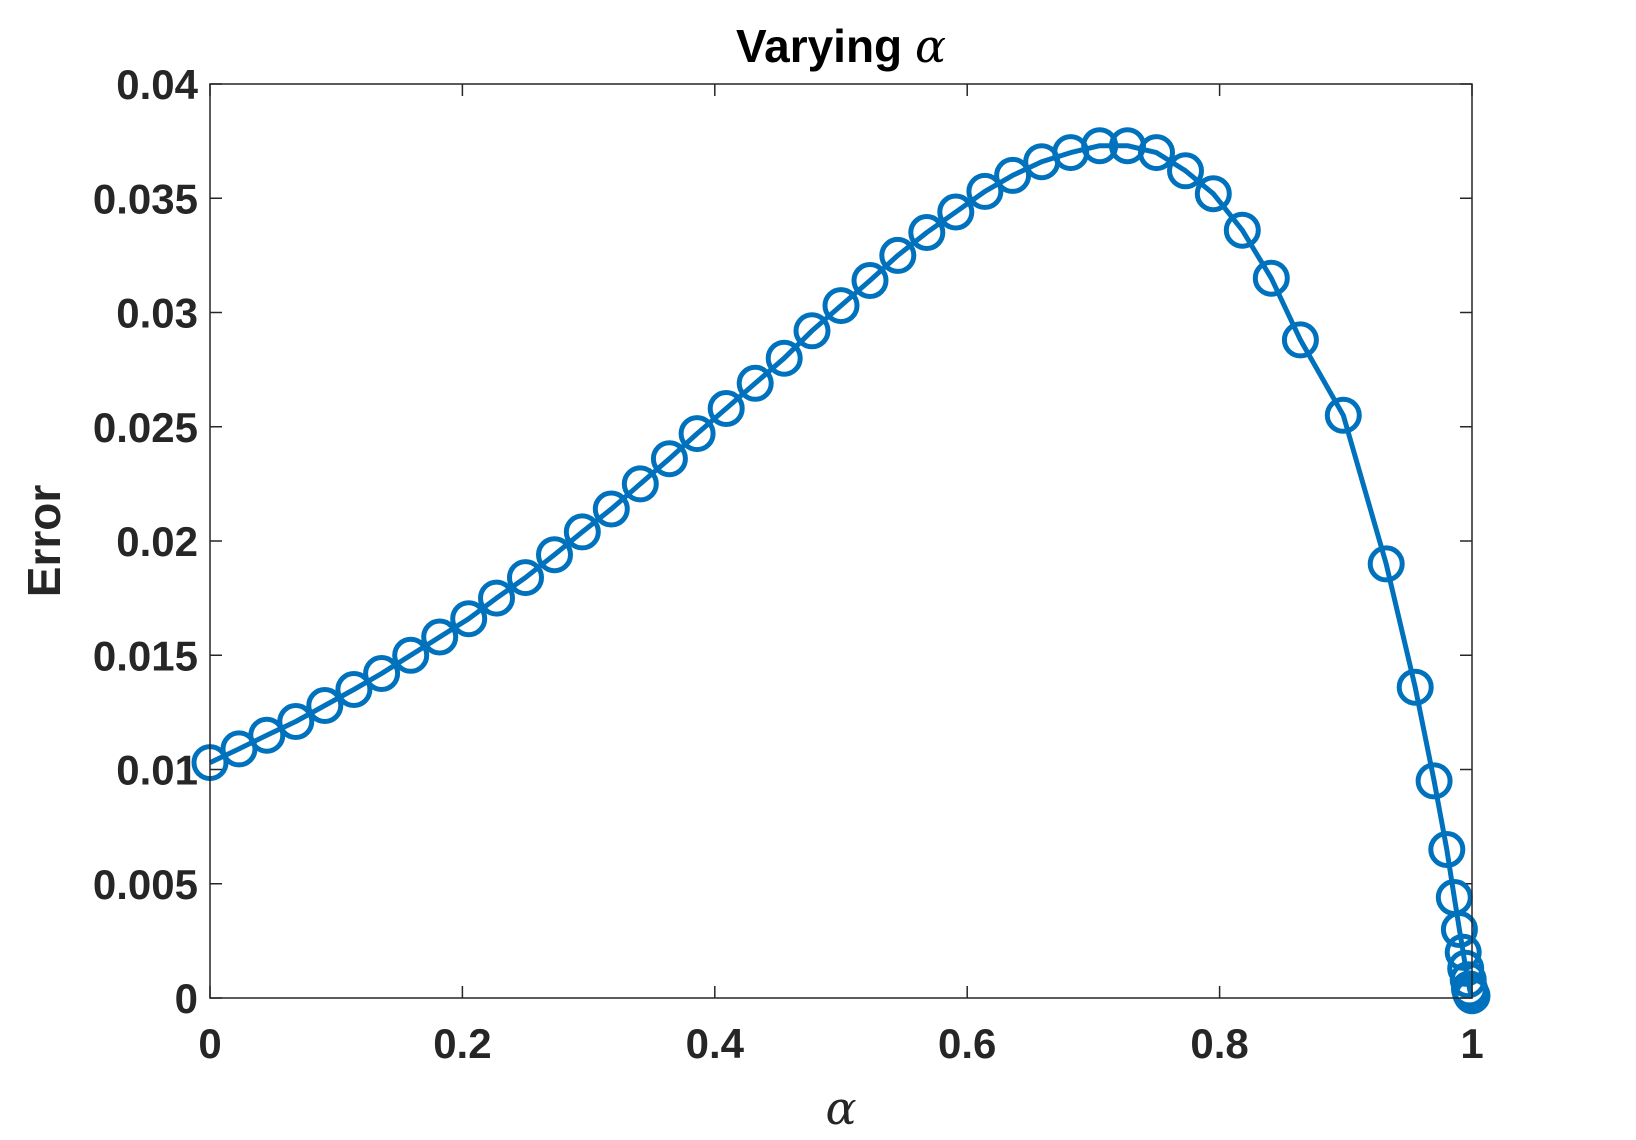 The image size is (1636, 1140). I want to click on y-tick-label: 0.02, so click(157, 541).